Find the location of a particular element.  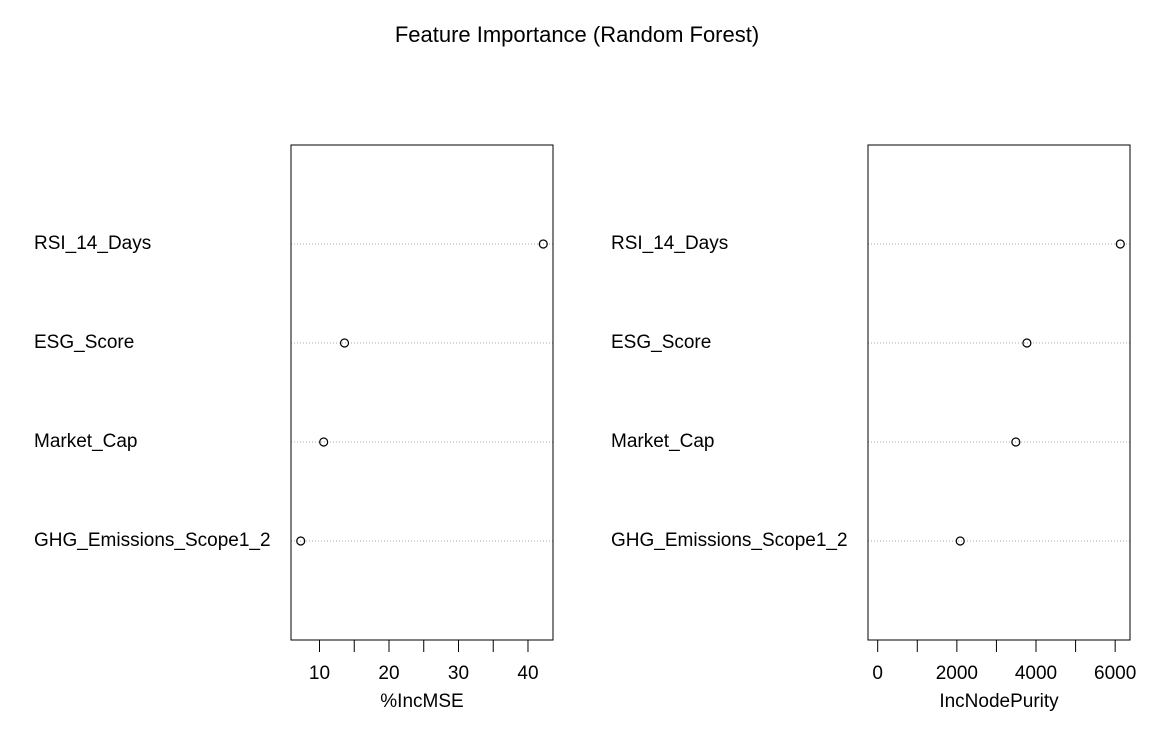

x-tick-label: 20 is located at coordinates (388, 673).